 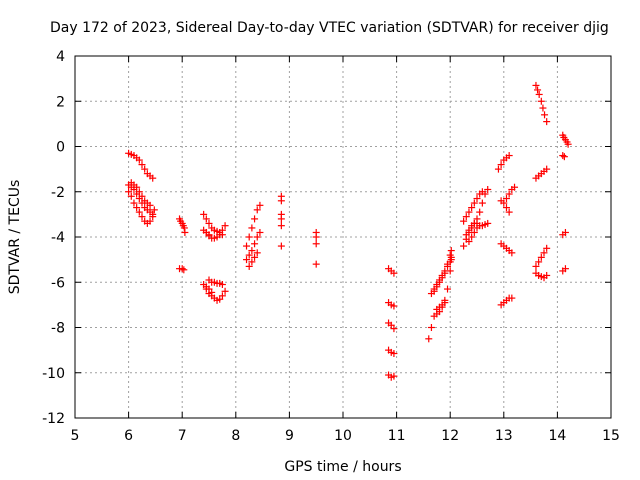 I want to click on y-tick-label: -2, so click(x=58, y=193).